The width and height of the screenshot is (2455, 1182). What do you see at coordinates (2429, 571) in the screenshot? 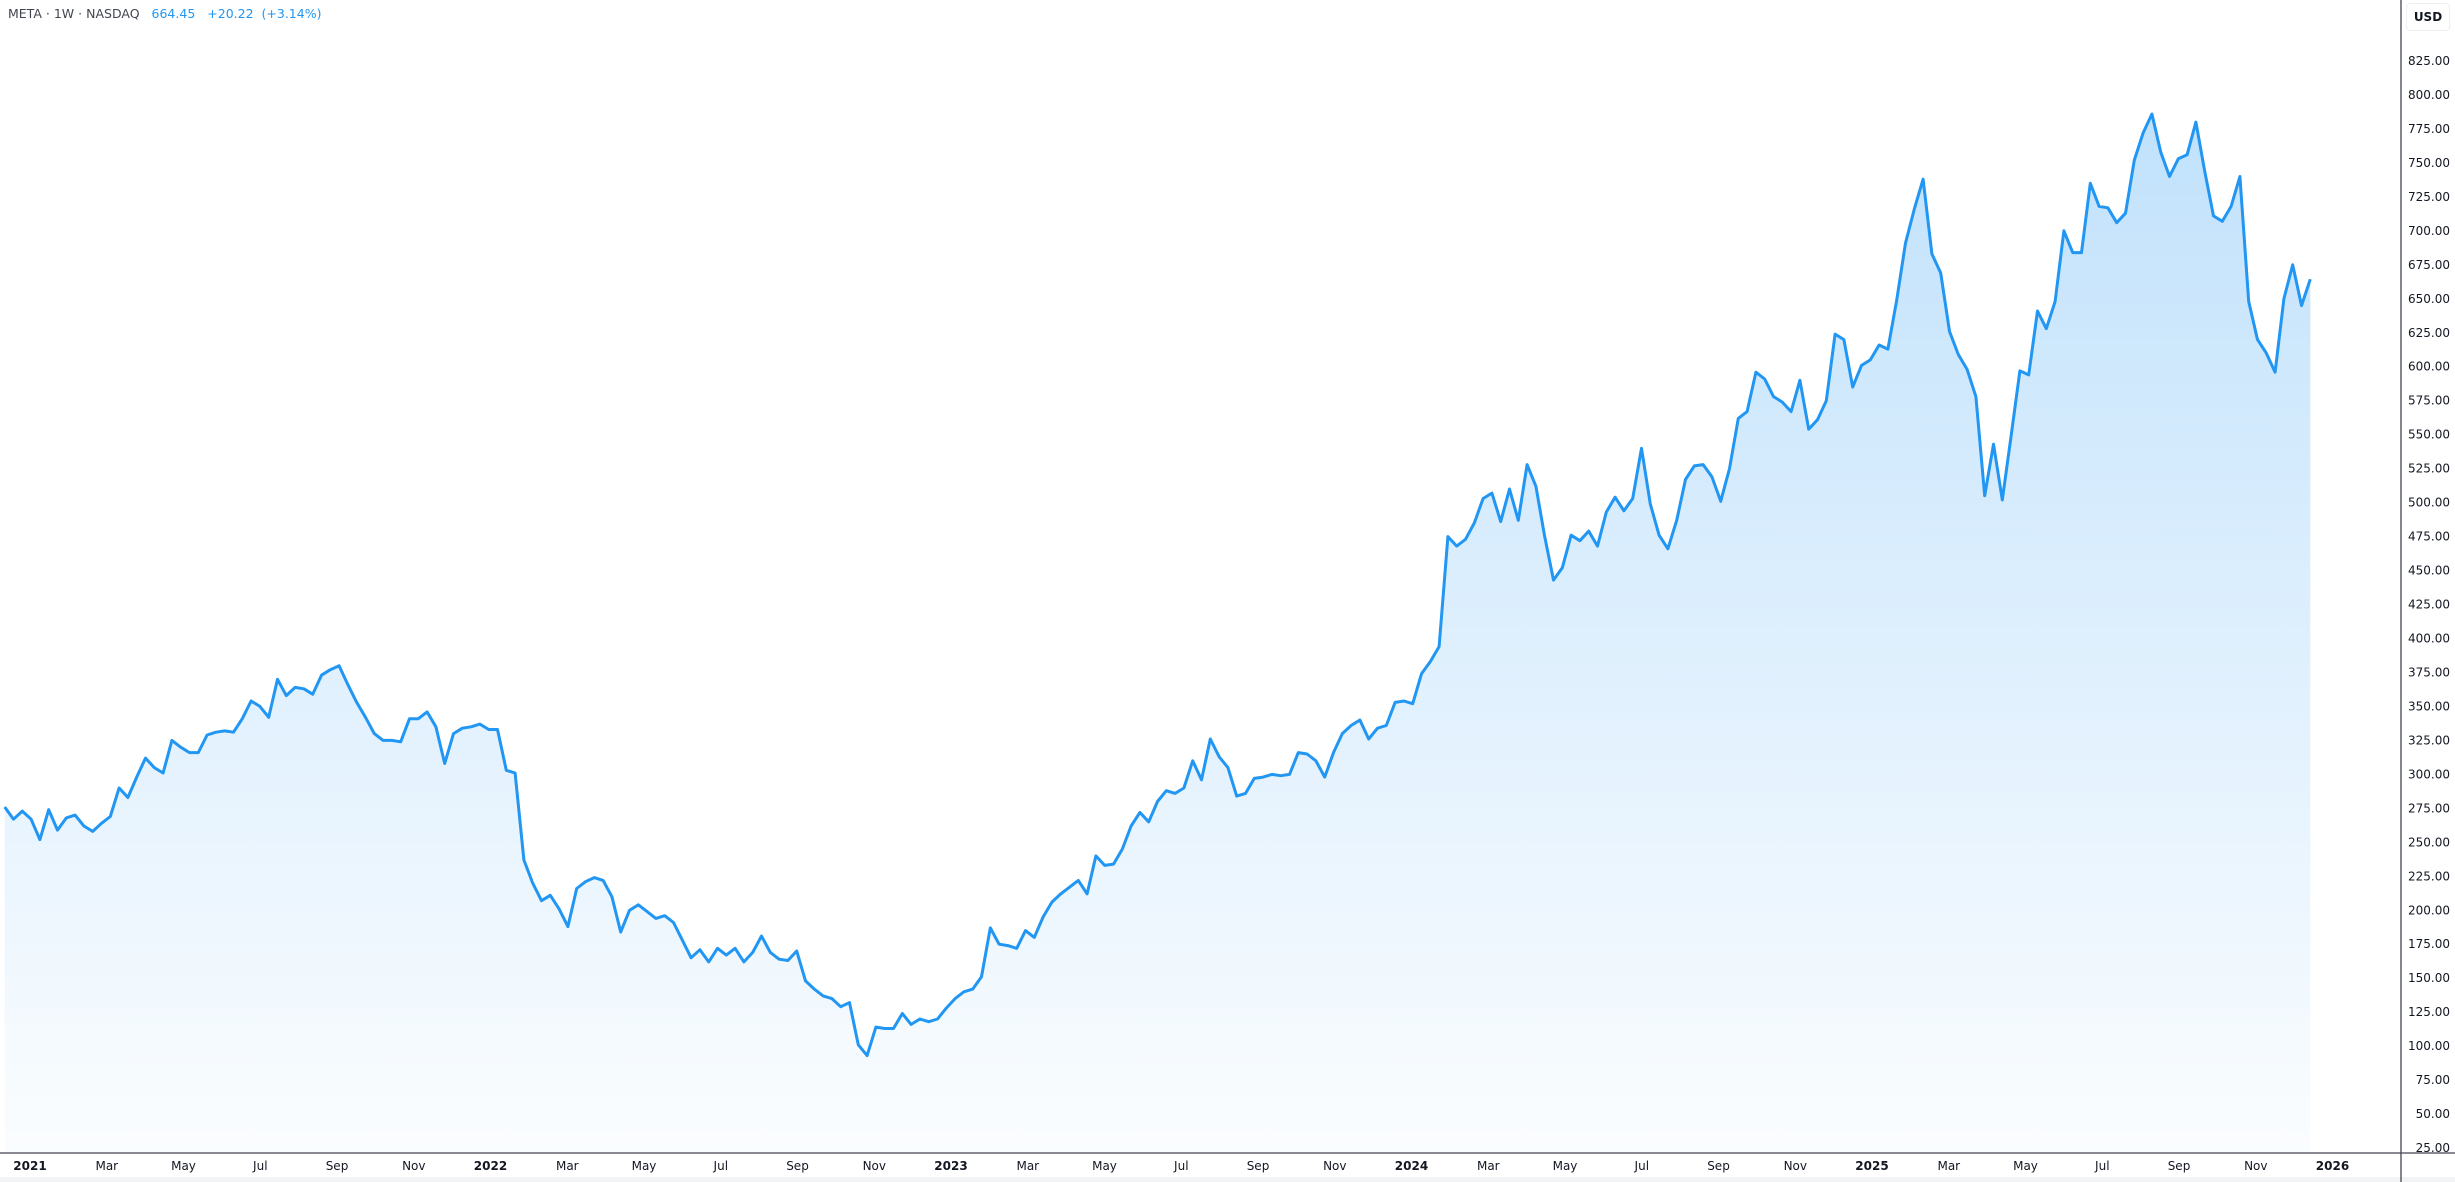
I see `price-tick-label: 450.00` at bounding box center [2429, 571].